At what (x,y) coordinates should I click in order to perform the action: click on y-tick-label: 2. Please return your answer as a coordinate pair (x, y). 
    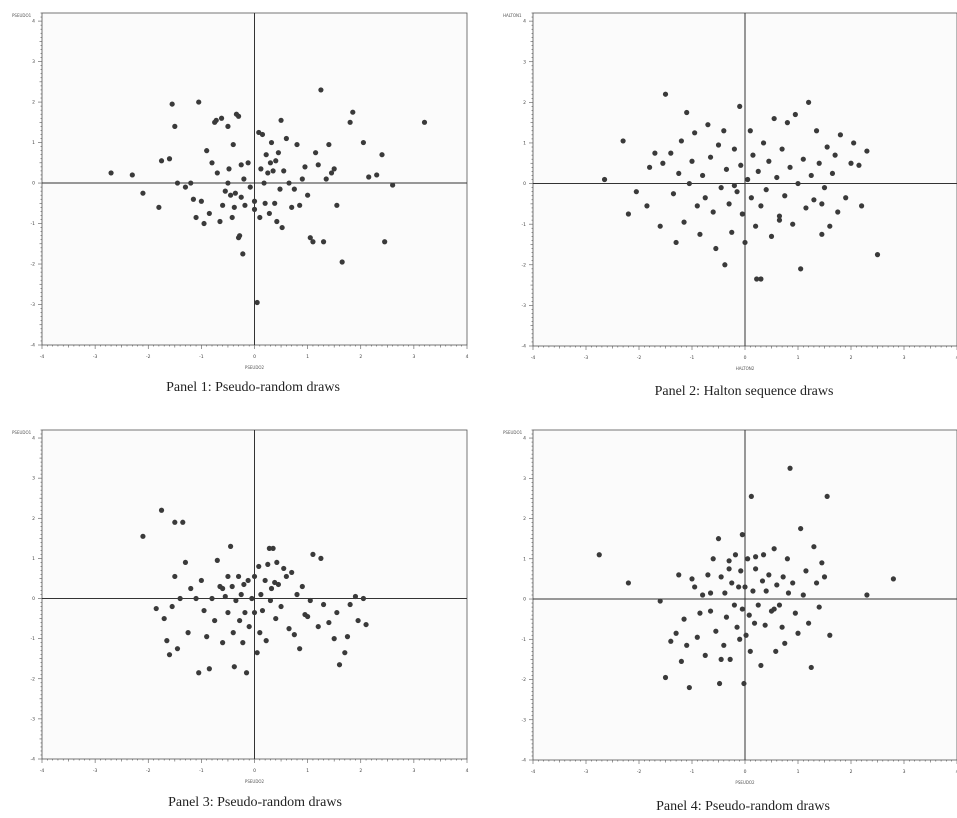
    Looking at the image, I should click on (524, 103).